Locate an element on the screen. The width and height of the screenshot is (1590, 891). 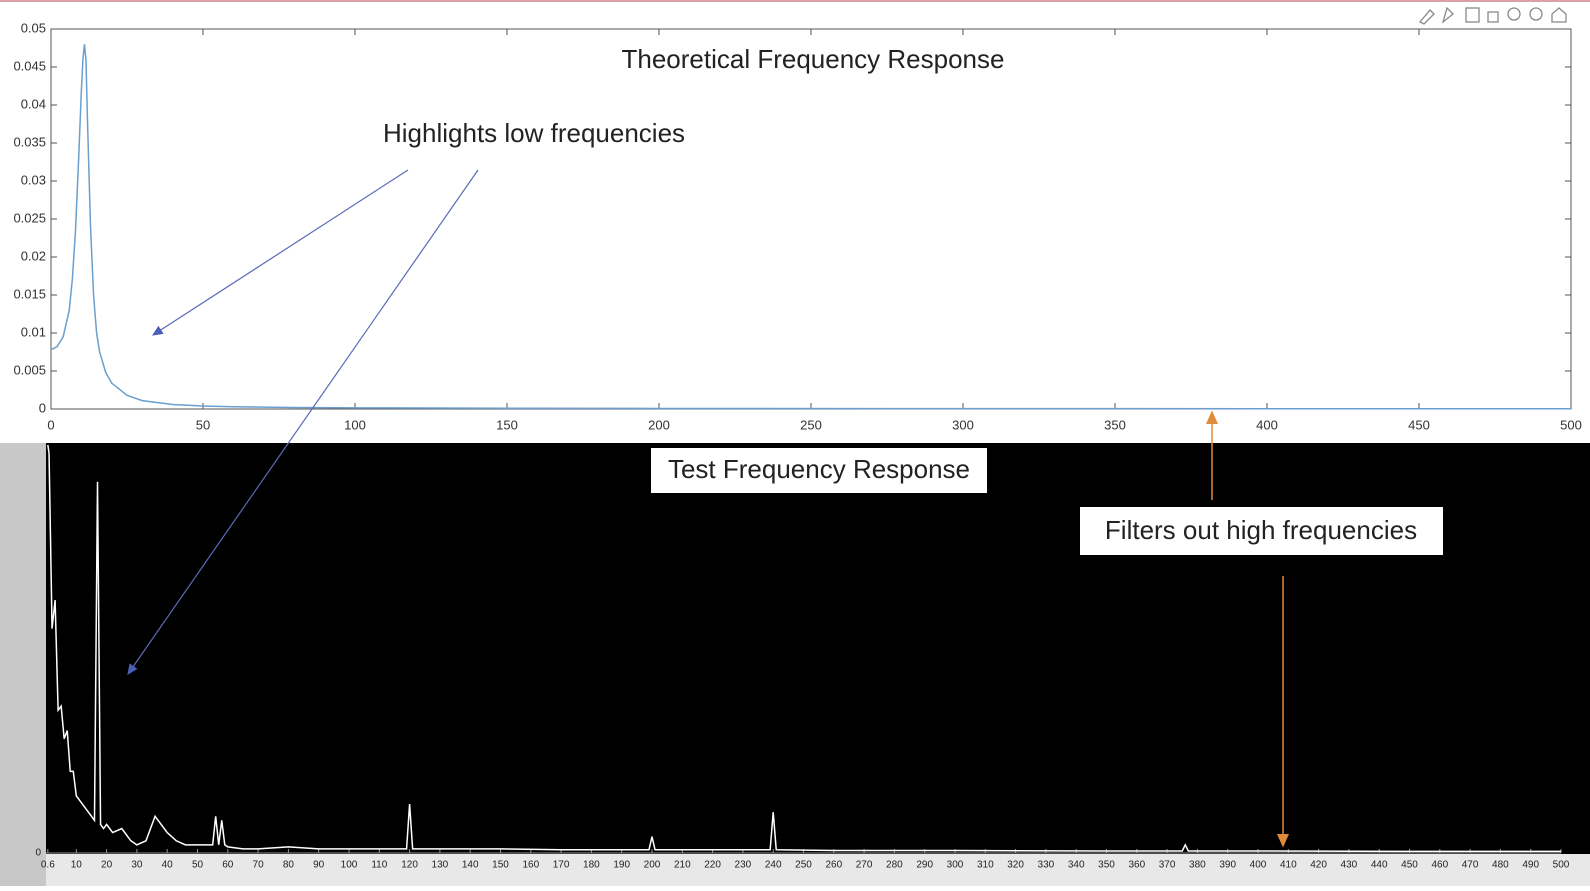
y-tick-label: 0.035 is located at coordinates (29, 141).